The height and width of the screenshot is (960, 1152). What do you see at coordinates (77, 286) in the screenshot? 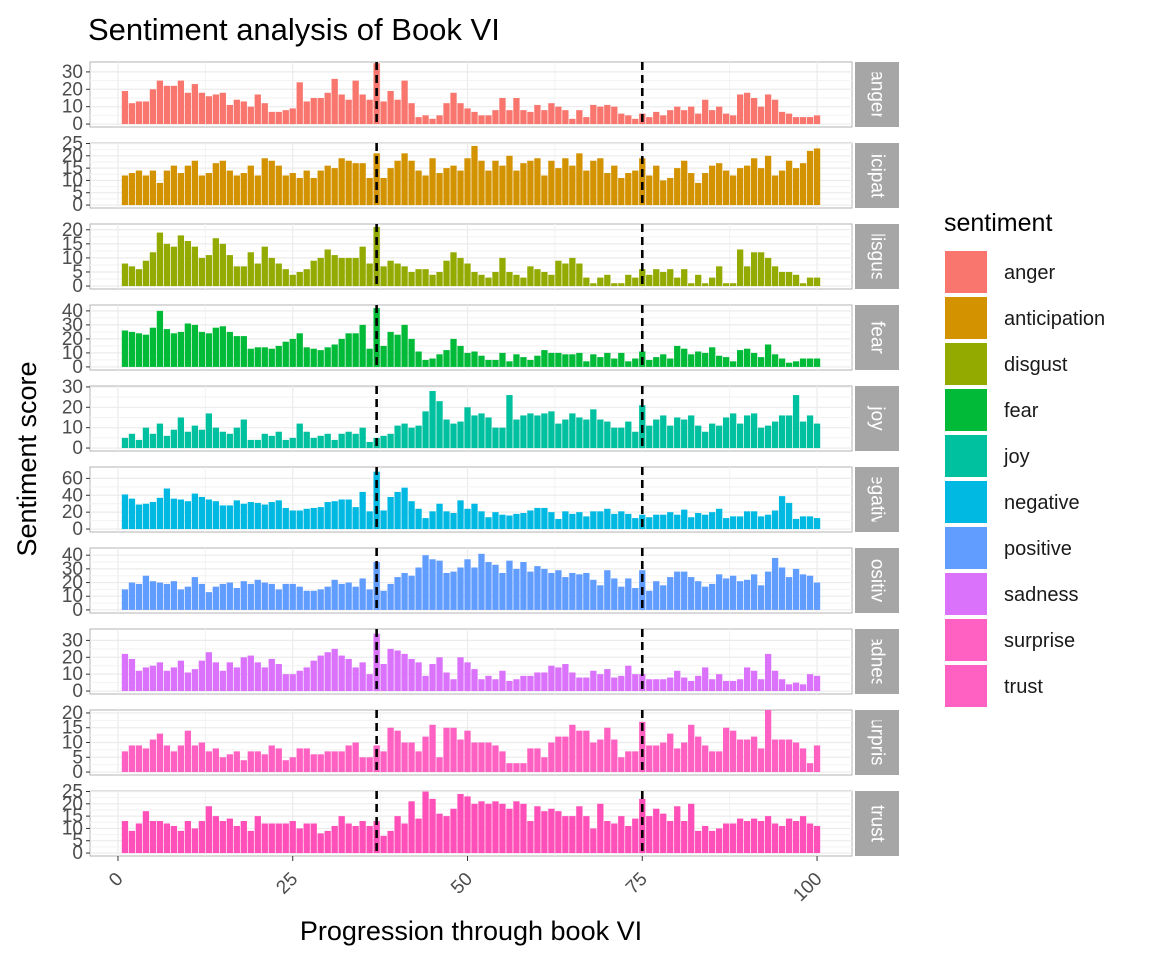
I see `y-tick-label: 0` at bounding box center [77, 286].